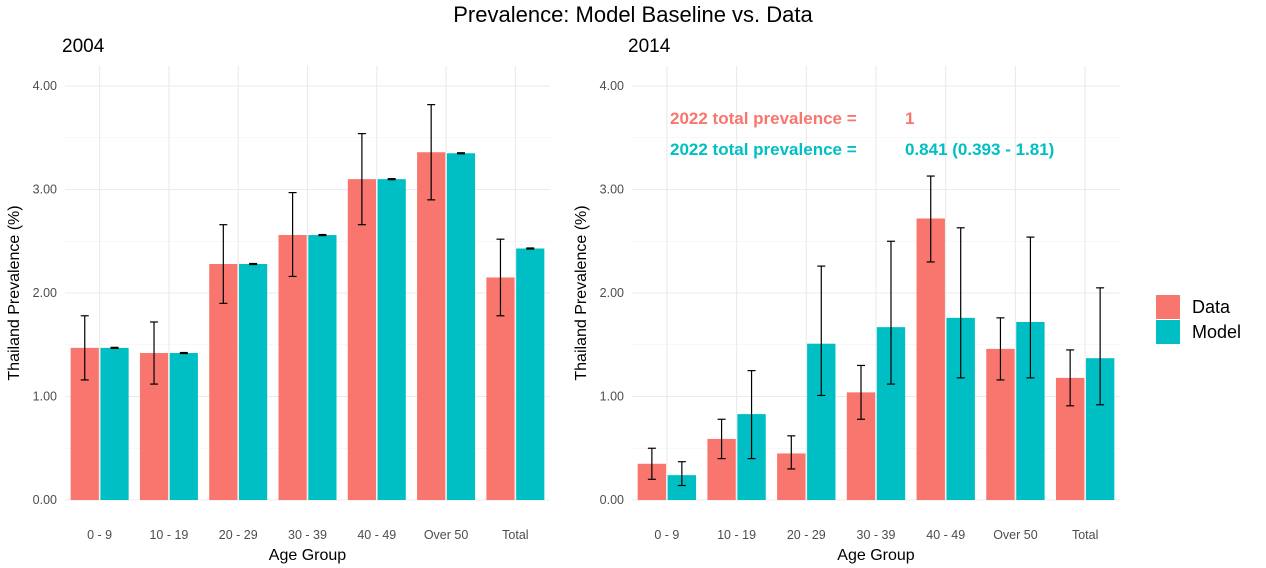 This screenshot has height=568, width=1266. Describe the element at coordinates (909, 118) in the screenshot. I see `annotation-value: 1` at that location.